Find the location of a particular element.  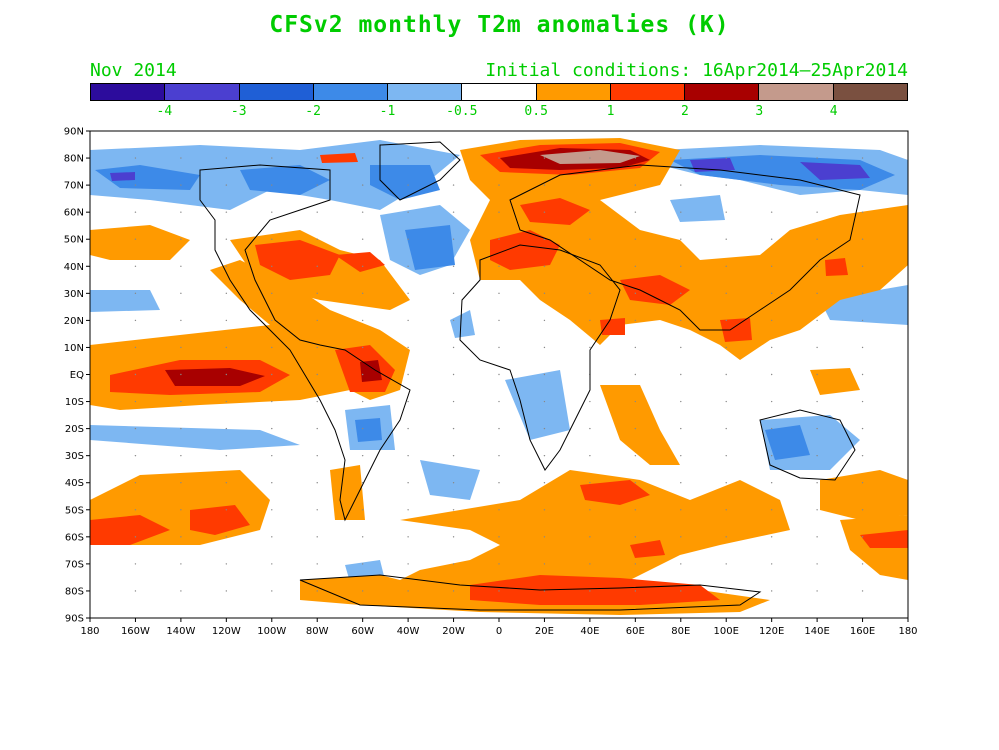

lon-label: 140E is located at coordinates (816, 631).